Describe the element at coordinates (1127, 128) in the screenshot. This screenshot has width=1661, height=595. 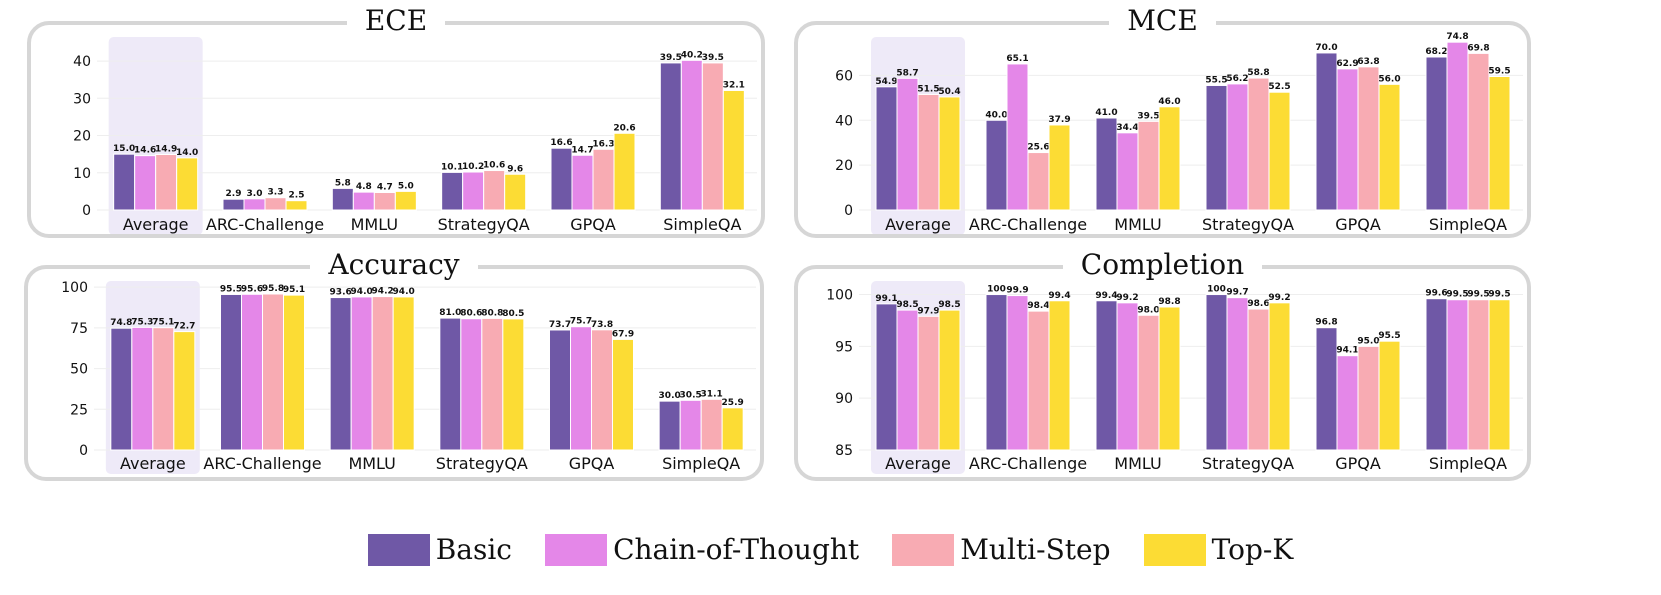
I see `value-label: 34.4` at that location.